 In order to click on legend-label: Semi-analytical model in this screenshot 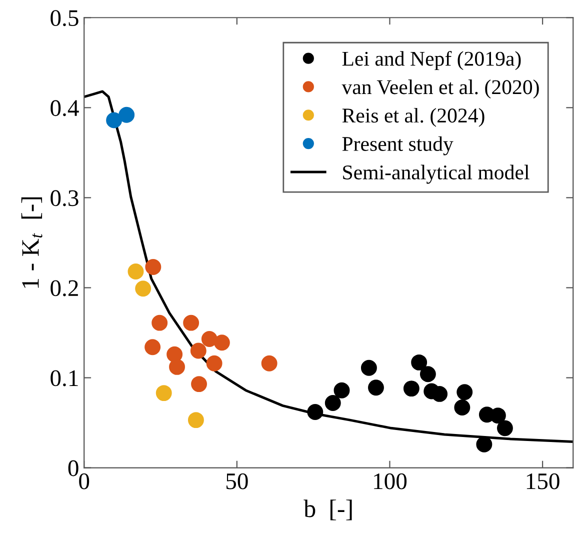, I will do `click(436, 174)`.